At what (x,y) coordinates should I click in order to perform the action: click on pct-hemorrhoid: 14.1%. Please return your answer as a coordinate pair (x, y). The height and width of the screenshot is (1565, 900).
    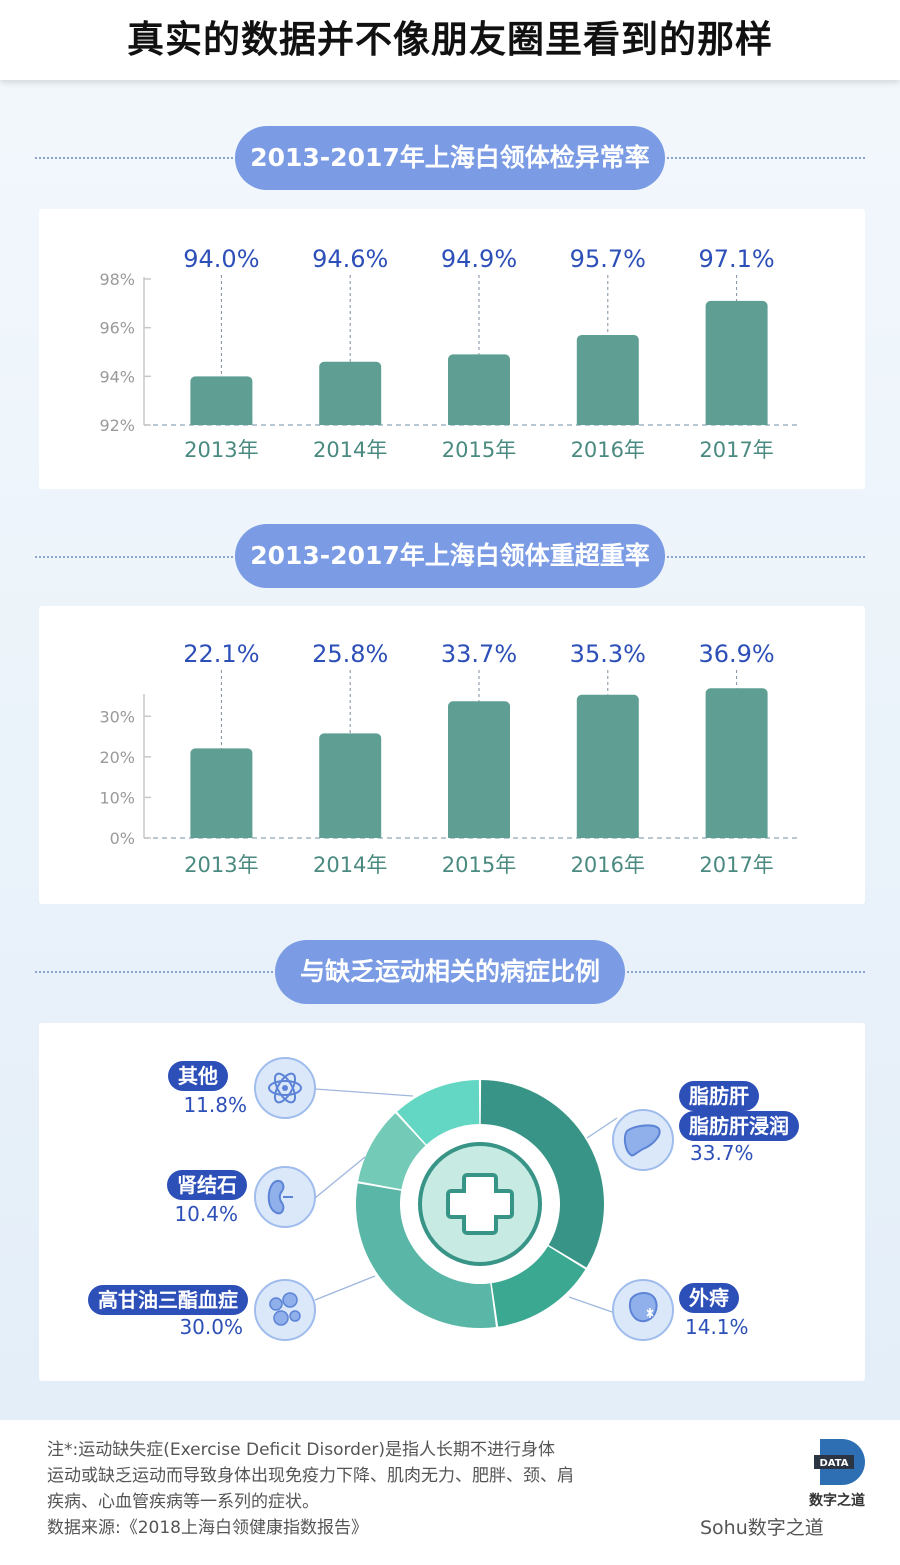
    Looking at the image, I should click on (717, 1327).